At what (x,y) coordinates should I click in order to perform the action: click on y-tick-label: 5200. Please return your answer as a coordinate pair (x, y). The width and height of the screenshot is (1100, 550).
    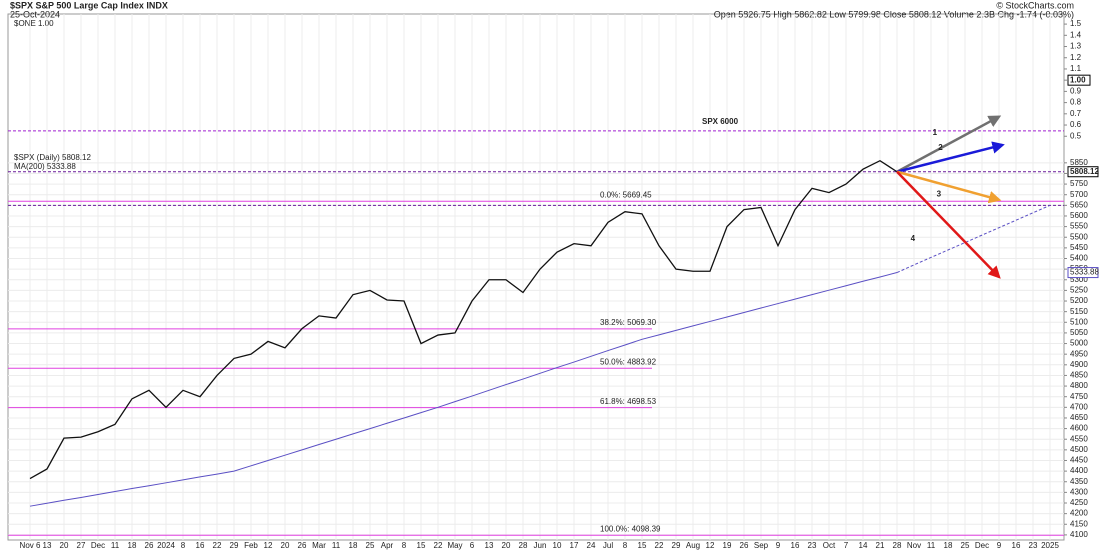
    Looking at the image, I should click on (1079, 300).